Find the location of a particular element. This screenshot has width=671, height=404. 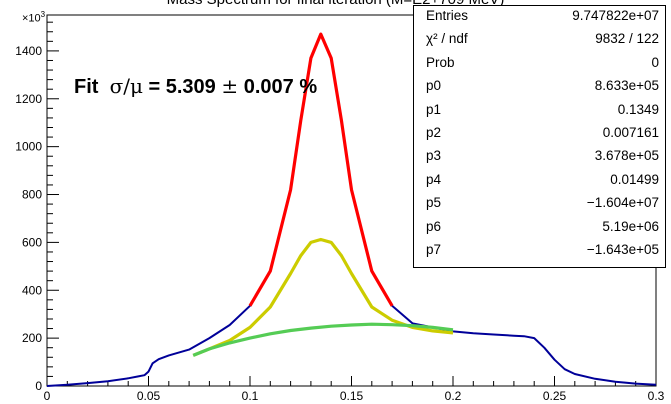

y-multiplier-exp: 3 is located at coordinates (43, 14).